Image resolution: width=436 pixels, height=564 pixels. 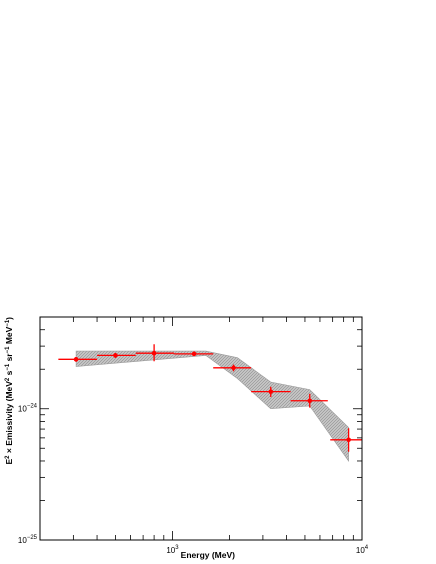 I want to click on uncertainty-band, so click(x=212, y=406).